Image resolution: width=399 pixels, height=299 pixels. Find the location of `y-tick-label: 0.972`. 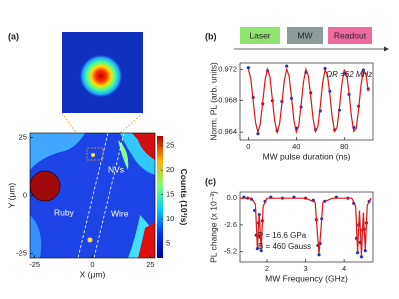

y-tick-label: 0.972 is located at coordinates (227, 68).